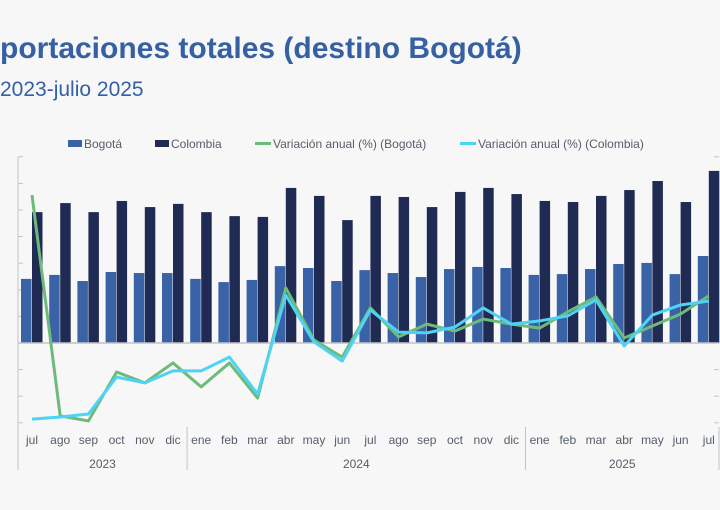 This screenshot has height=510, width=720. Describe the element at coordinates (261, 48) in the screenshot. I see `chart-title: portaciones totales (destino Bogotá)` at that location.